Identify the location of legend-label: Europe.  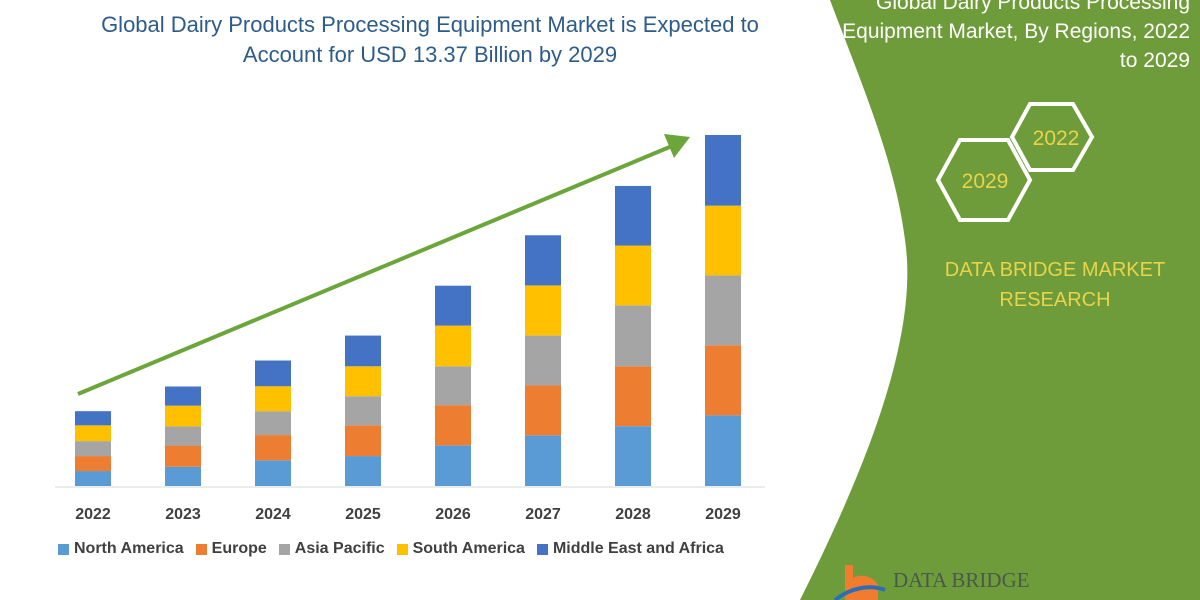
(239, 548).